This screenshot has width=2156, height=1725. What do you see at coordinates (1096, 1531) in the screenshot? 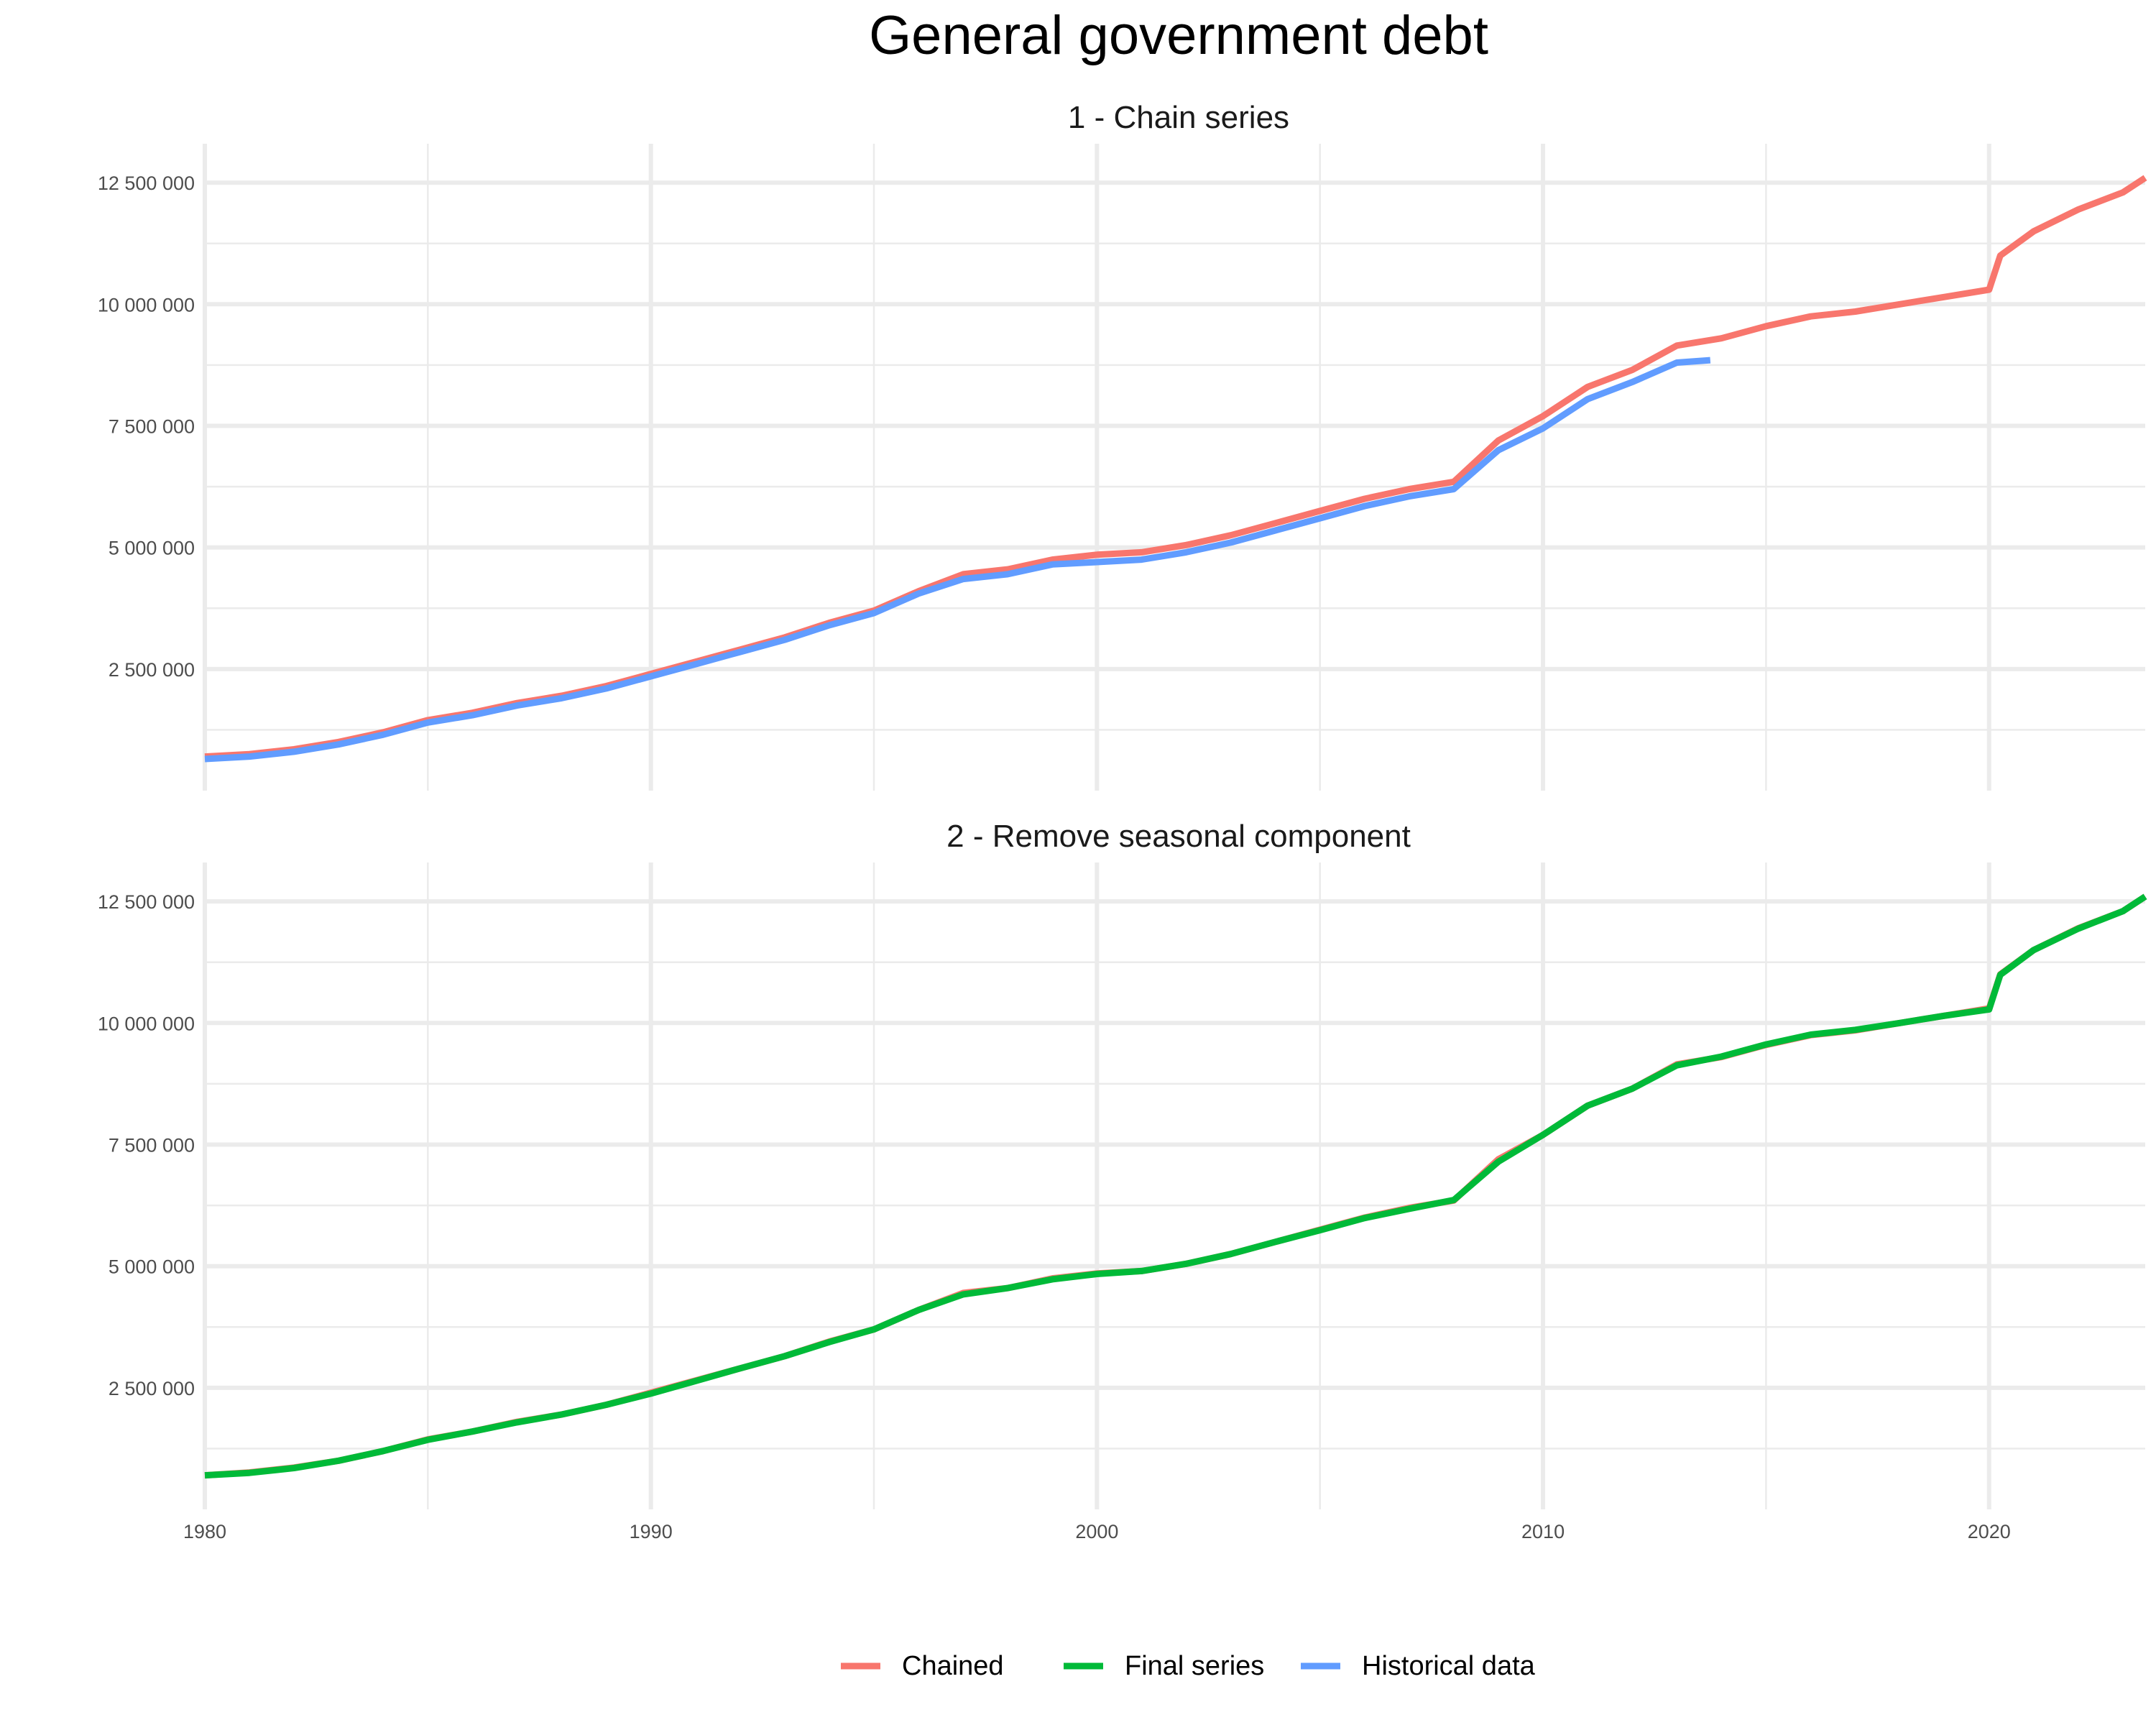
I see `x-tick-label: 2000` at bounding box center [1096, 1531].